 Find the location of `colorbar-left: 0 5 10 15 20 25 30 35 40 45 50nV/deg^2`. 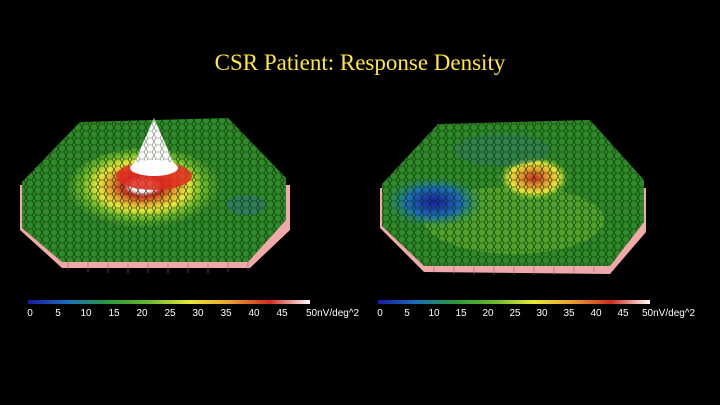

colorbar-left: 0 5 10 15 20 25 30 35 40 45 50nV/deg^2 is located at coordinates (192, 311).